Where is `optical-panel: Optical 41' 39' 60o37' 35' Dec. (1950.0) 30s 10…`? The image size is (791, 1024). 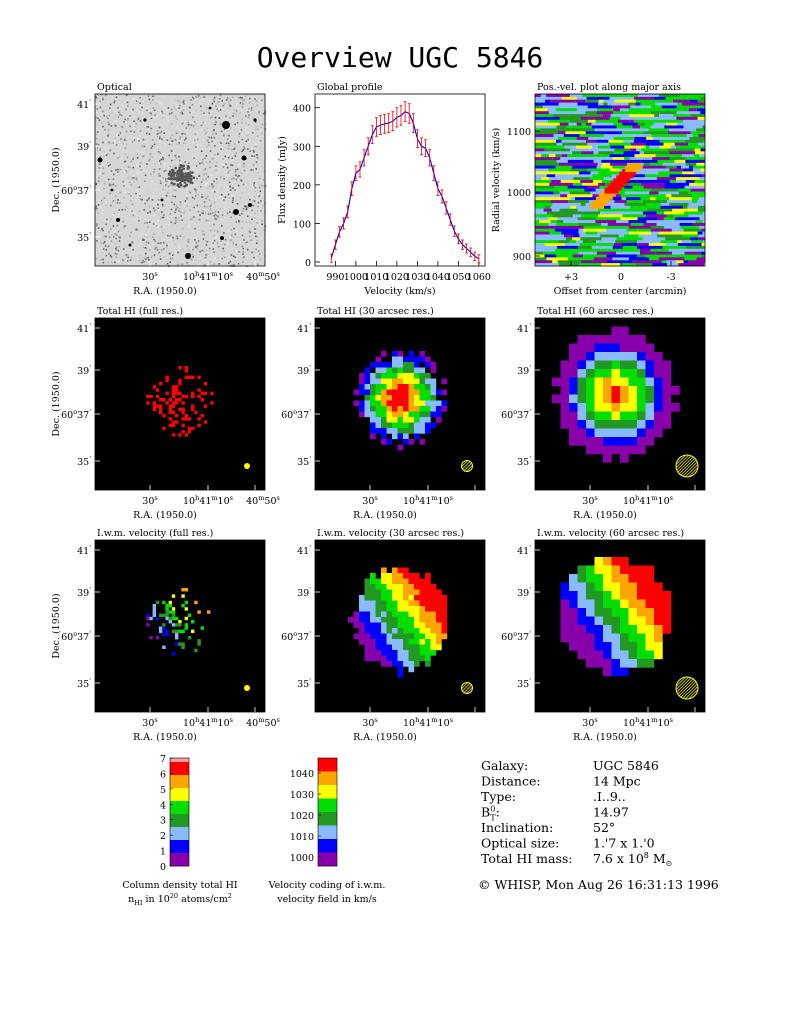 optical-panel: Optical 41' 39' 60o37' 35' Dec. (1950.0) 30s 10… is located at coordinates (165, 189).